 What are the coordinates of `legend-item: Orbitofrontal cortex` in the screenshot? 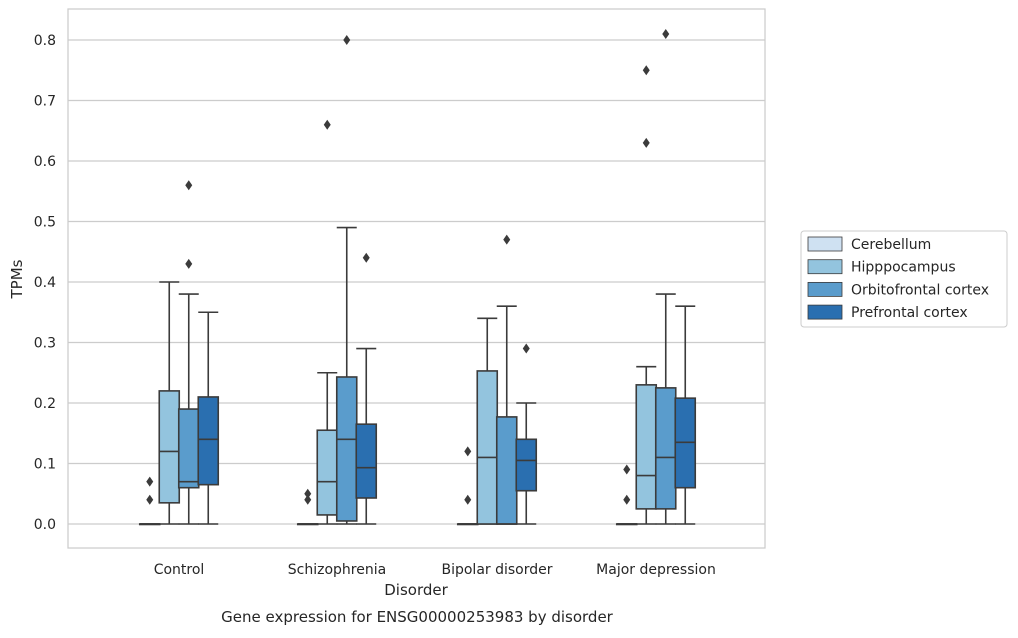 It's located at (898, 289).